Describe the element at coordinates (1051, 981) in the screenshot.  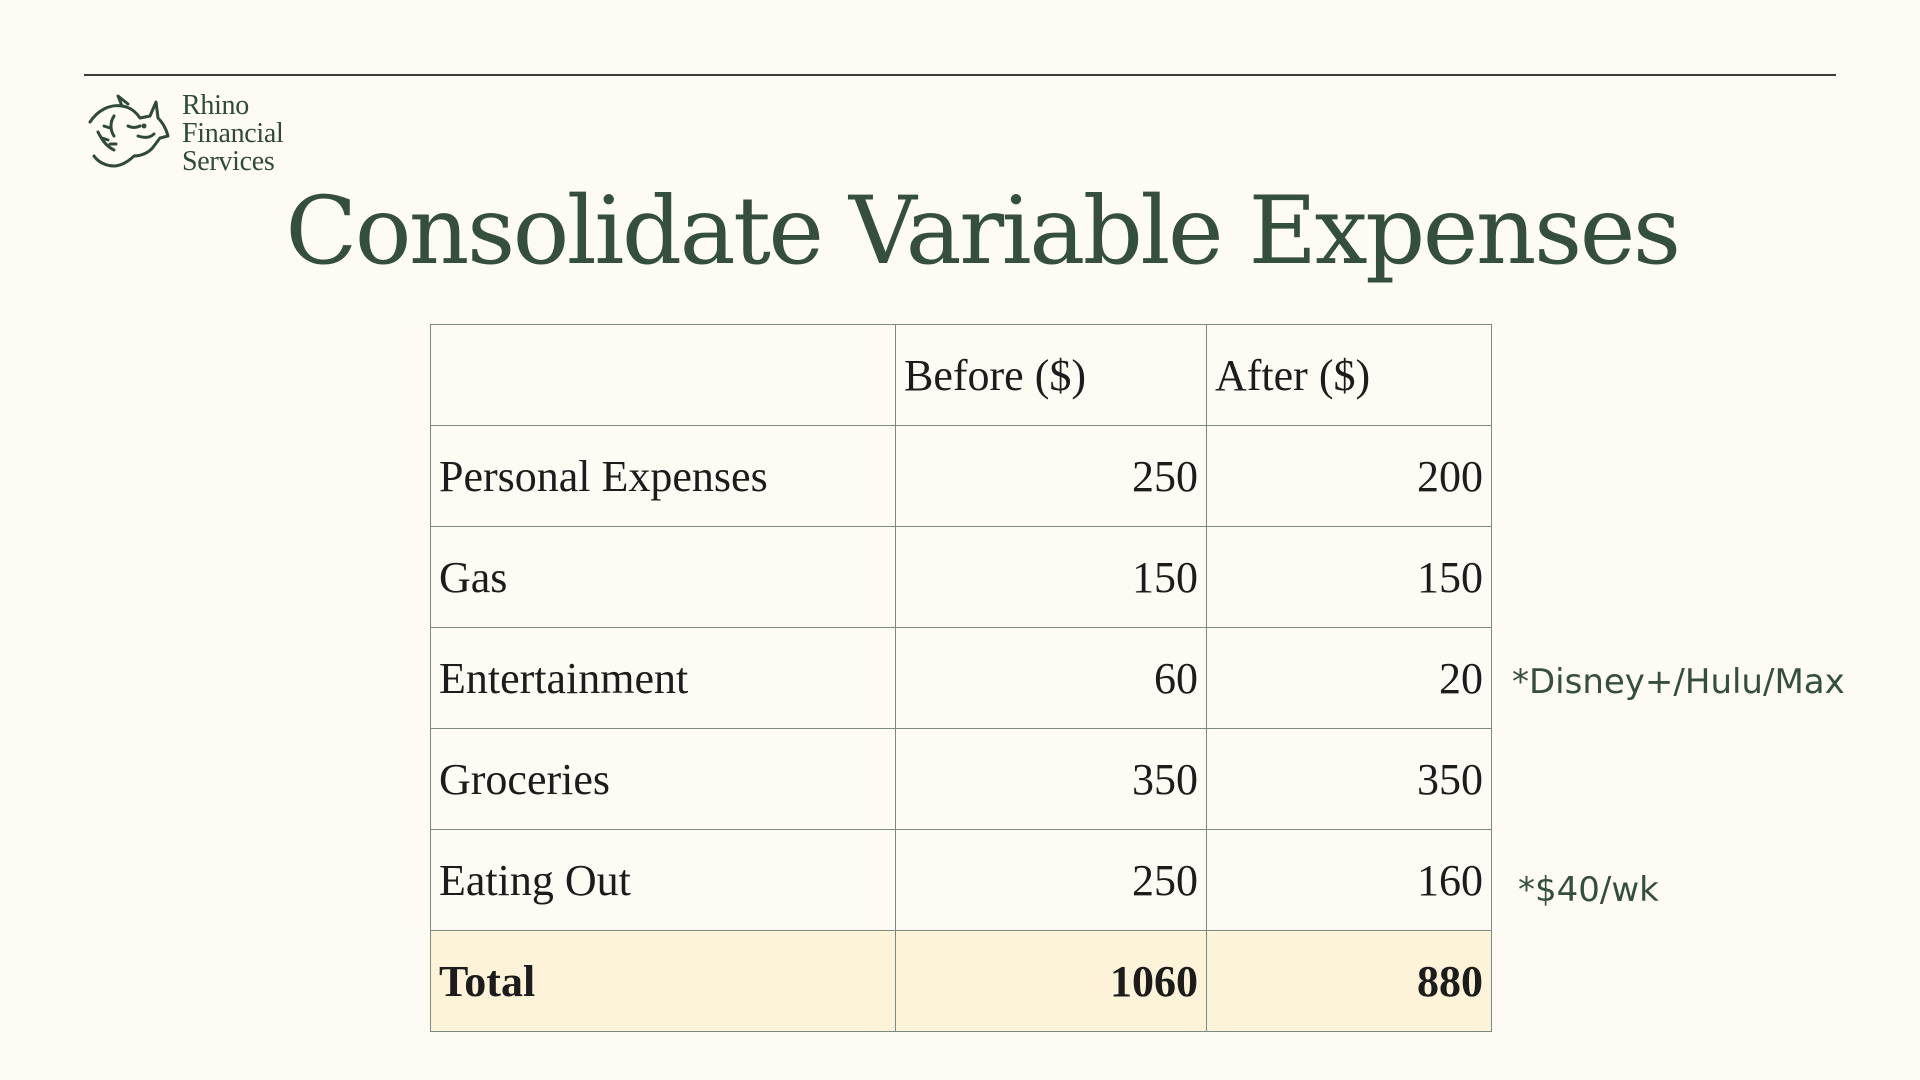
I see `total-before: 1060` at that location.